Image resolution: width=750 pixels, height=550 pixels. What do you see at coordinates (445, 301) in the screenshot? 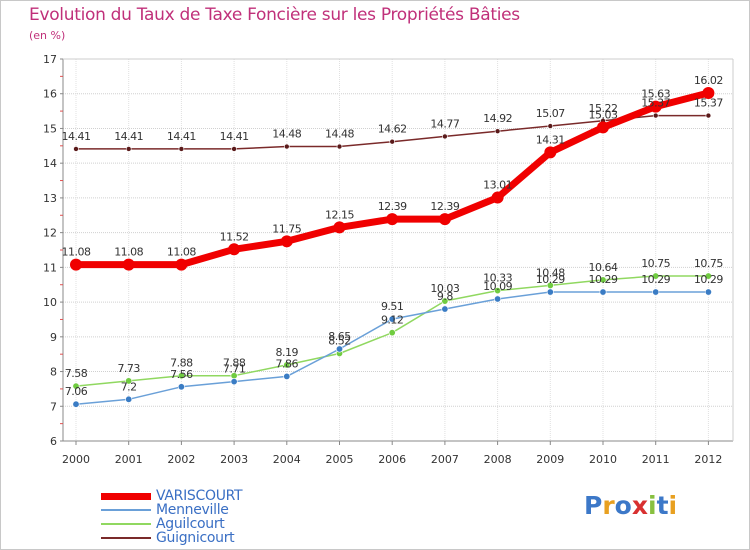
I see `point-aguilcourt-2007` at bounding box center [445, 301].